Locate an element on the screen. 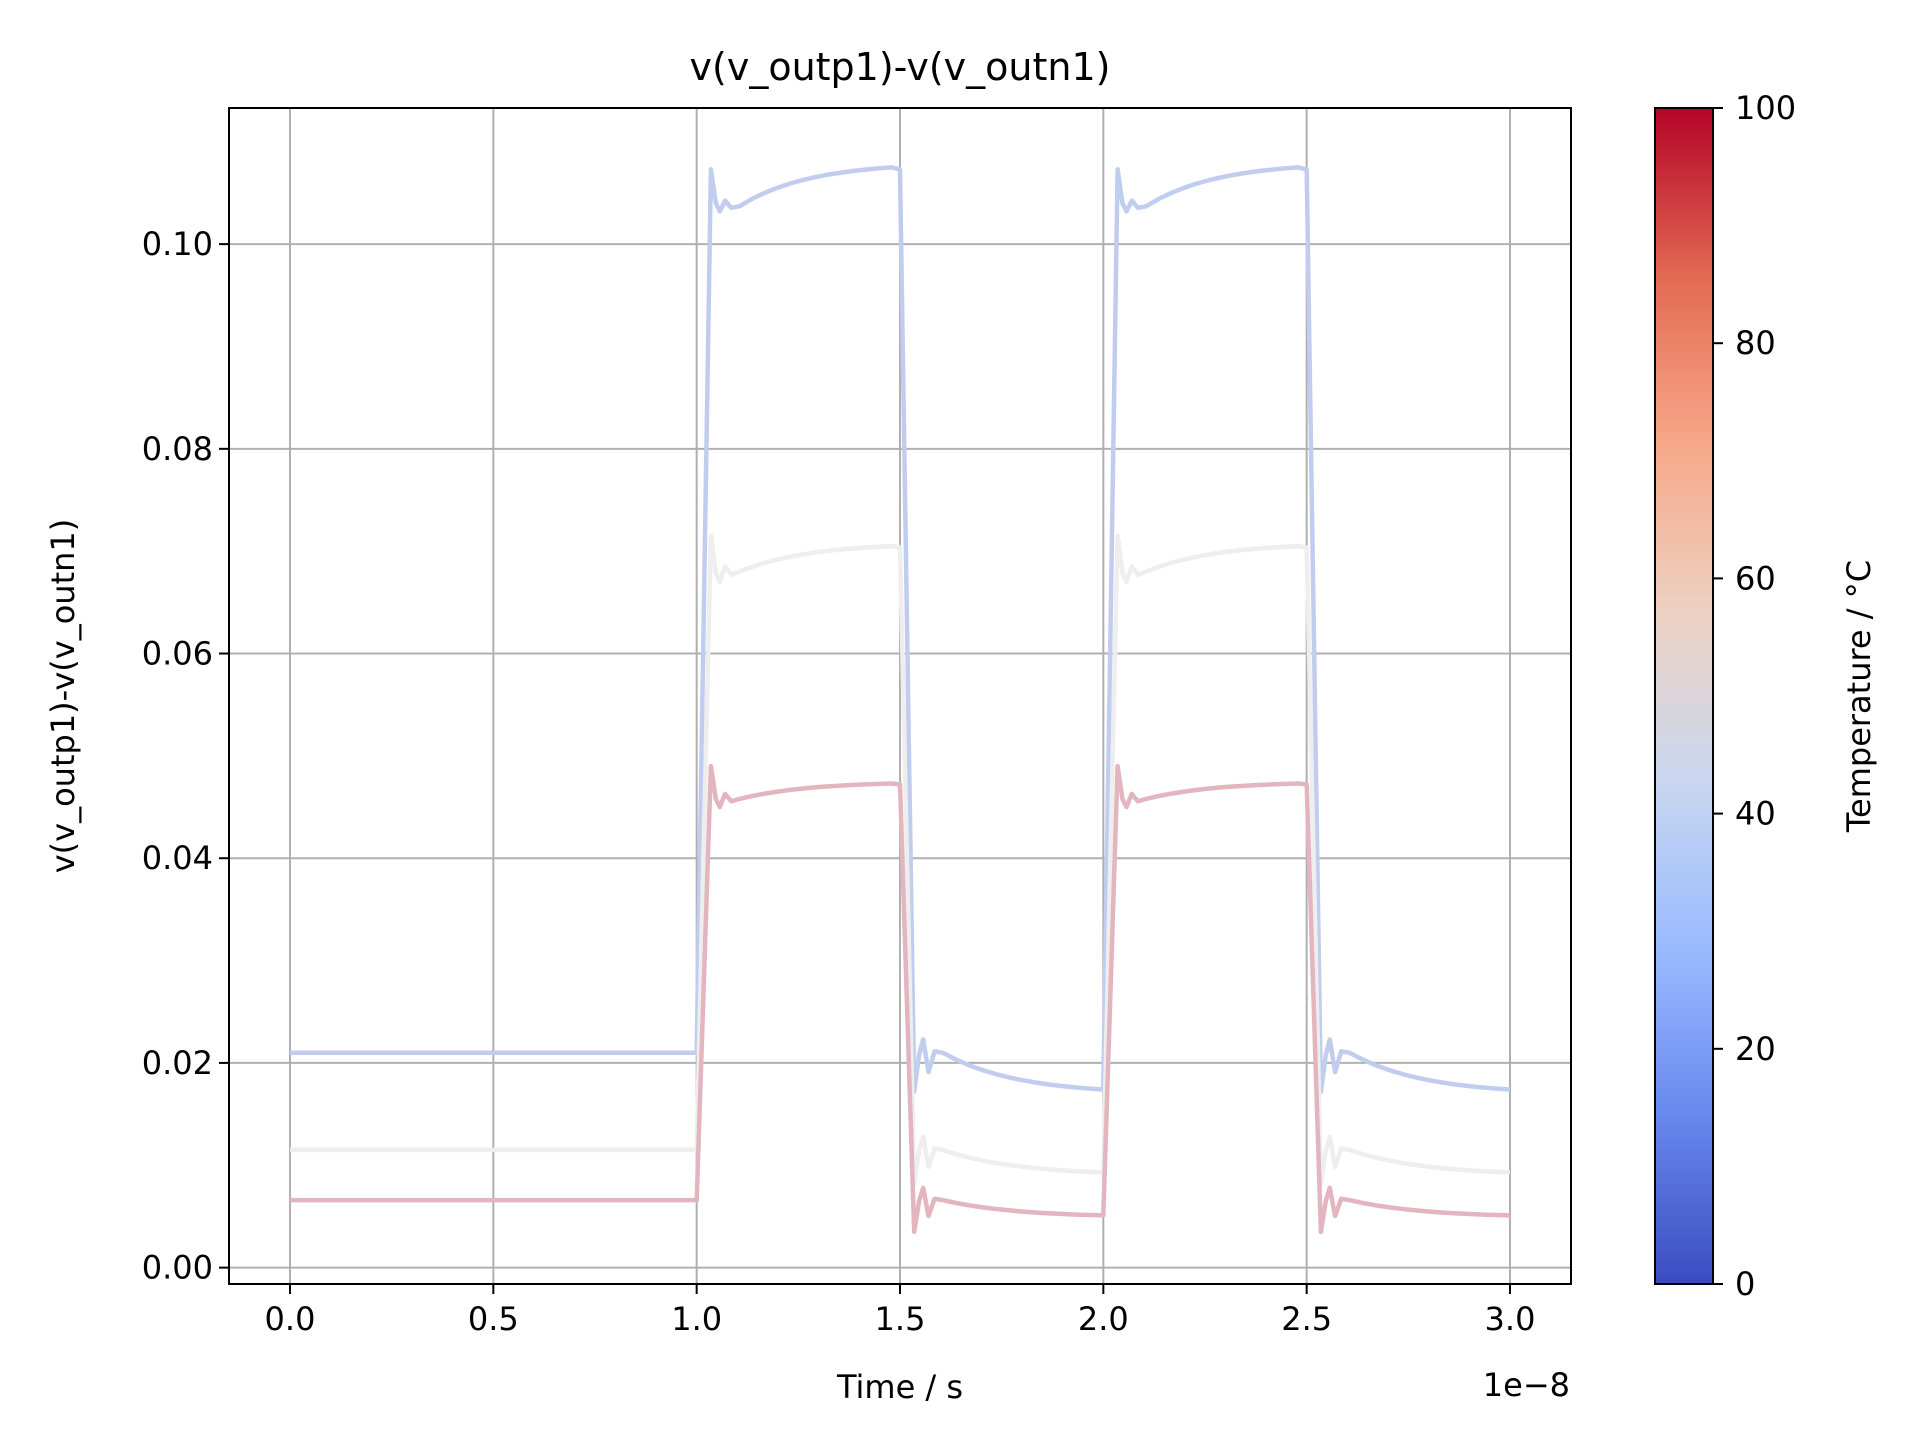 This screenshot has width=1920, height=1440. y-tick-label: 0.04 is located at coordinates (177, 858).